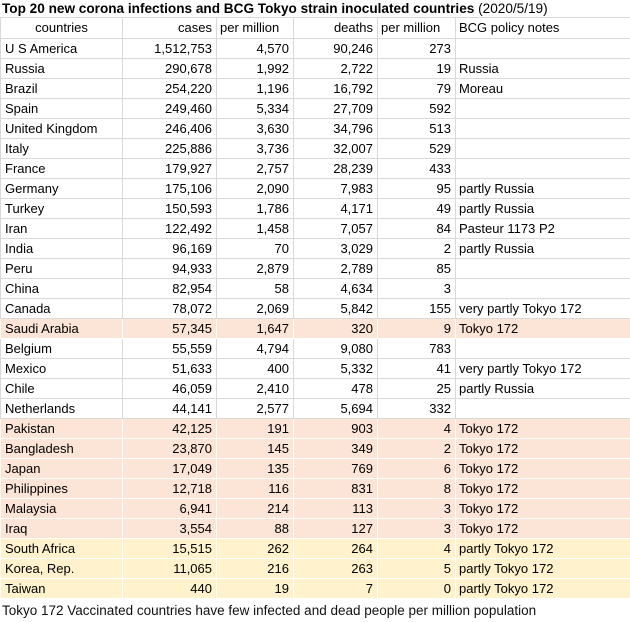 The image size is (630, 622). Describe the element at coordinates (416, 168) in the screenshot. I see `cell-deaths-per-million: 433` at that location.